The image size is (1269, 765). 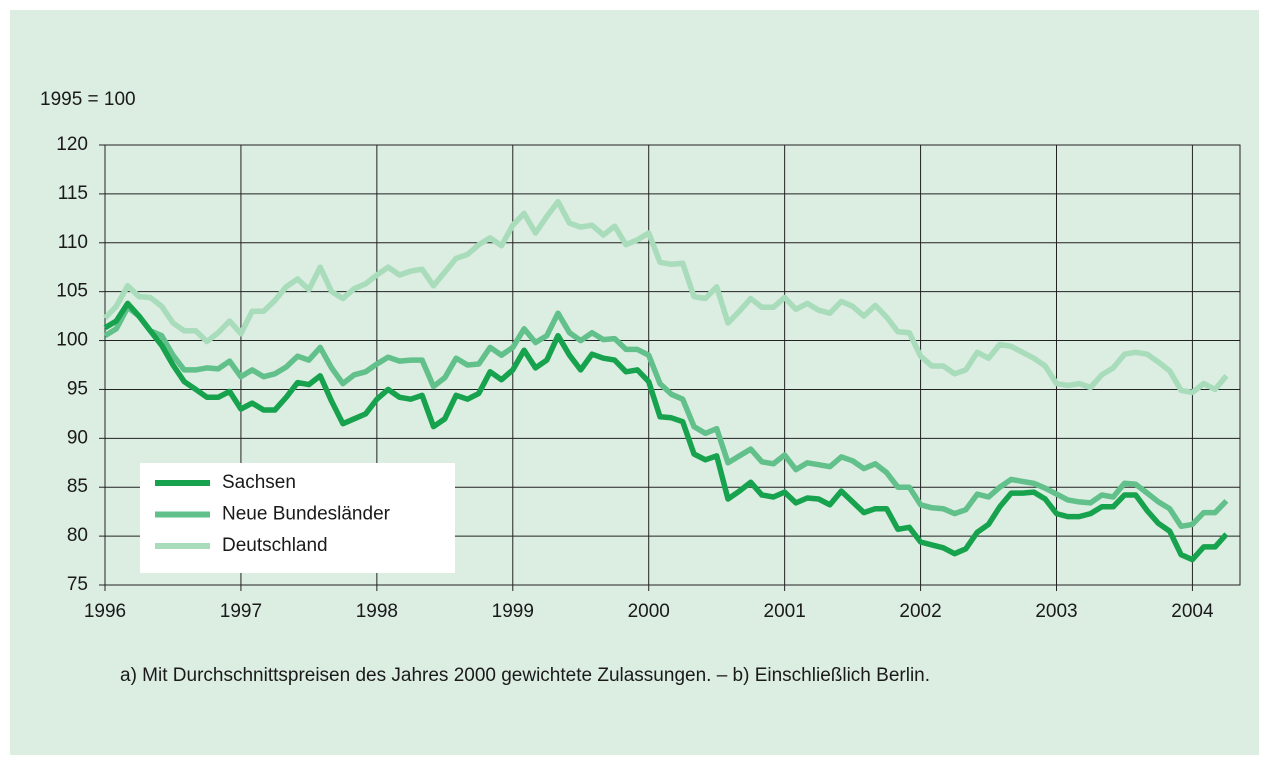 What do you see at coordinates (105, 611) in the screenshot?
I see `x-tick-label: 1996` at bounding box center [105, 611].